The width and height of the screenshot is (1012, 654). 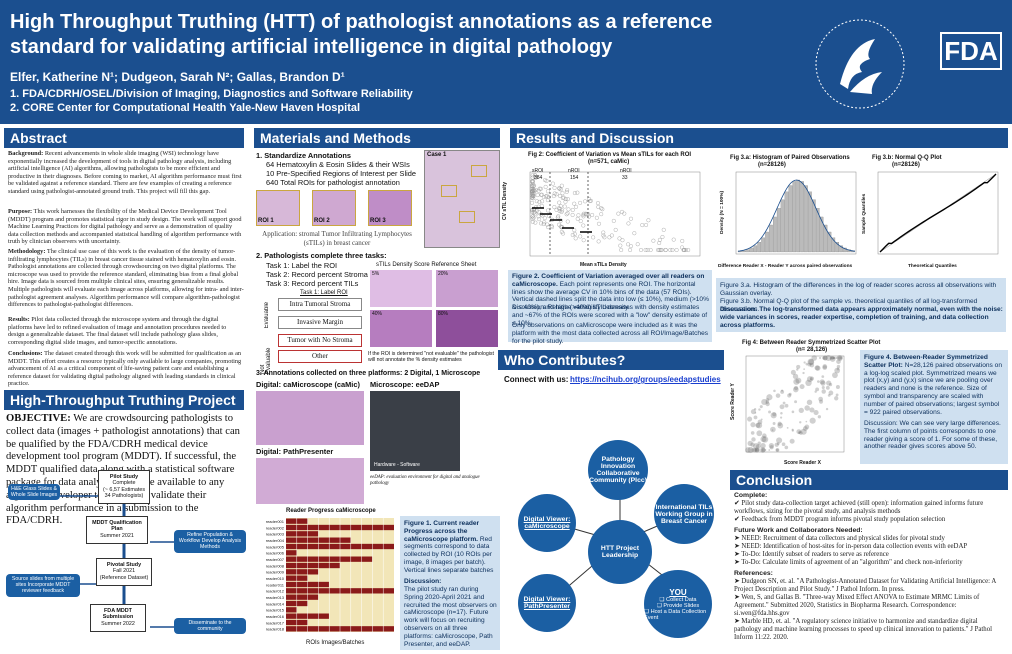 What do you see at coordinates (401, 288) in the screenshot?
I see `ref-5-image` at bounding box center [401, 288].